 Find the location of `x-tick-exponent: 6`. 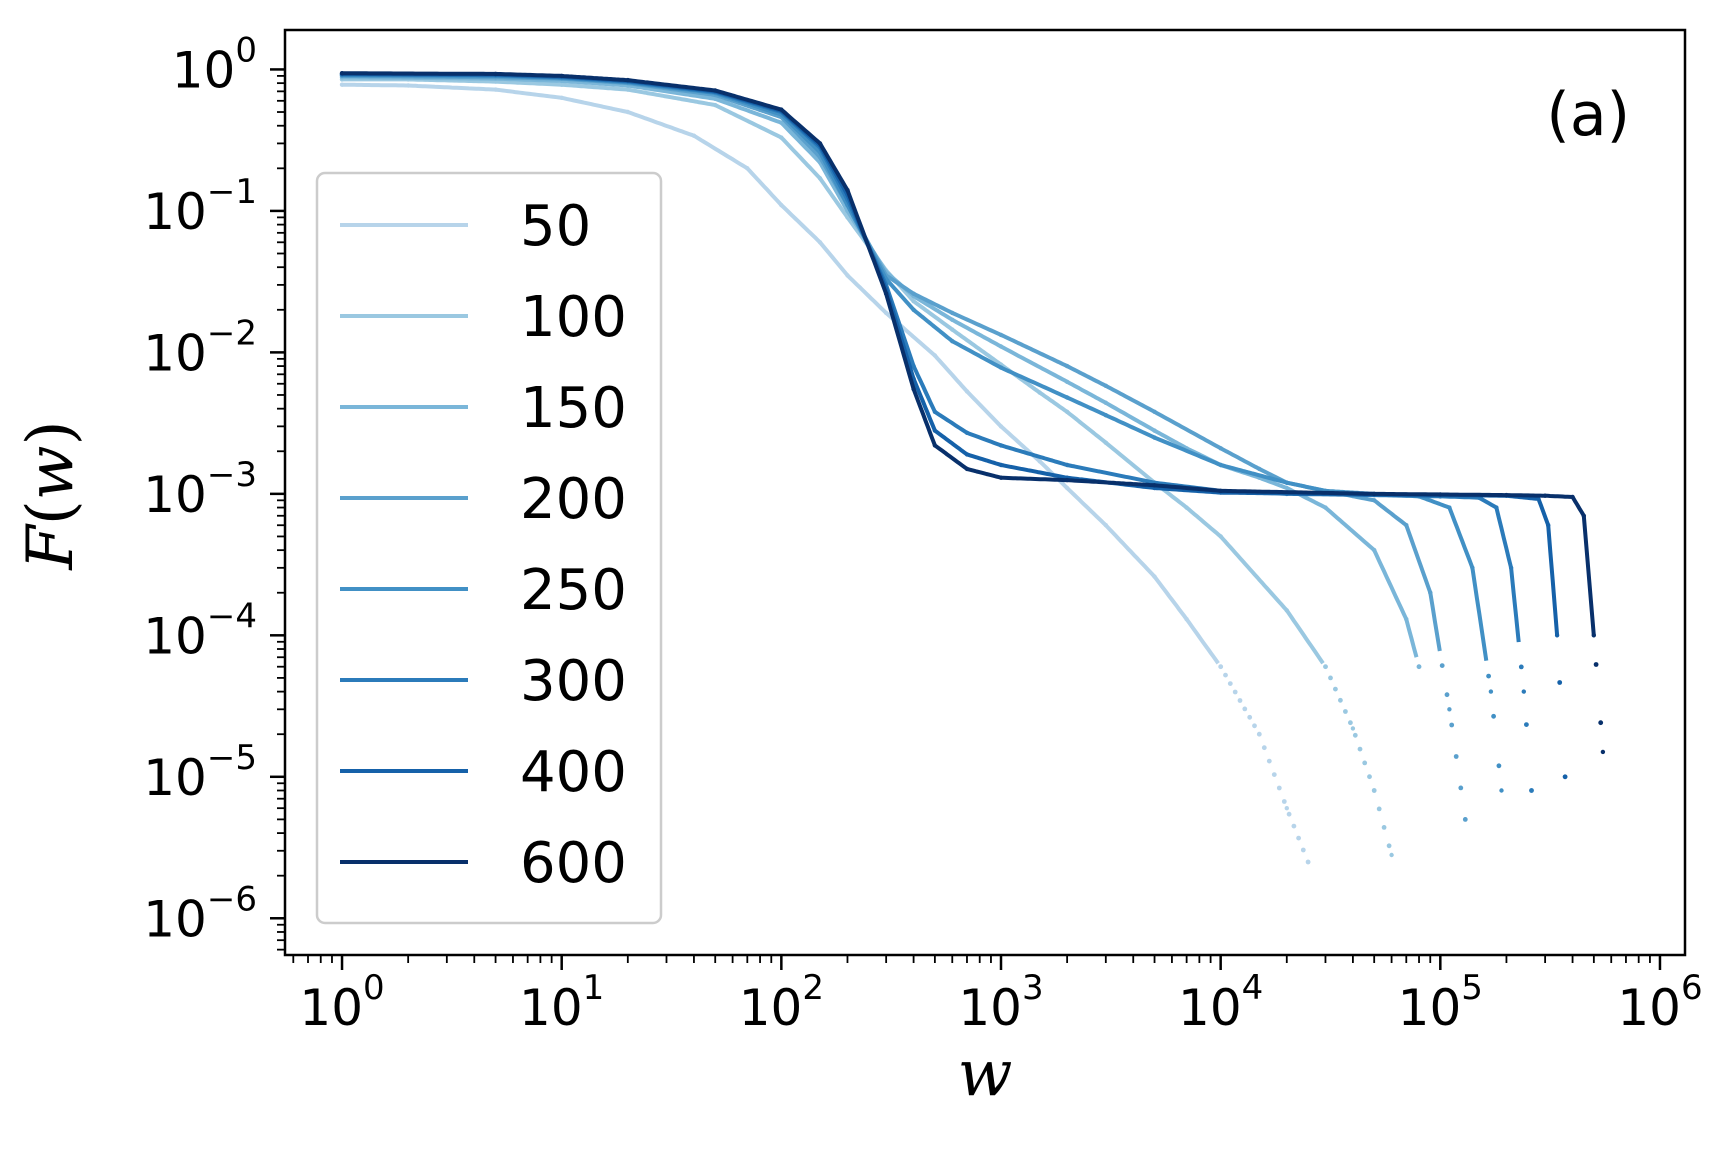

x-tick-exponent: 6 is located at coordinates (1692, 988).